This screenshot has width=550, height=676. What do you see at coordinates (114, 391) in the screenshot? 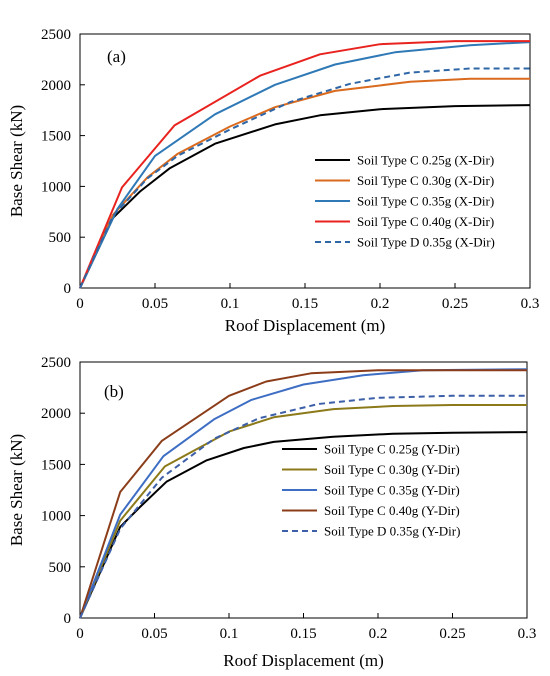
I see `panel-label: (b)` at bounding box center [114, 391].